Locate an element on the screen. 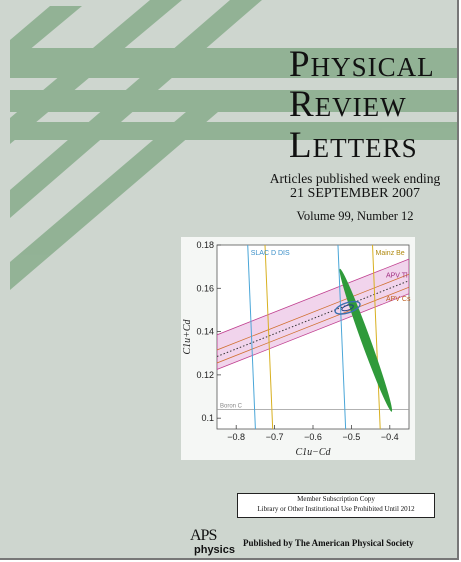 This screenshot has height=562, width=461. y-tick-label: 0.14 is located at coordinates (205, 332).